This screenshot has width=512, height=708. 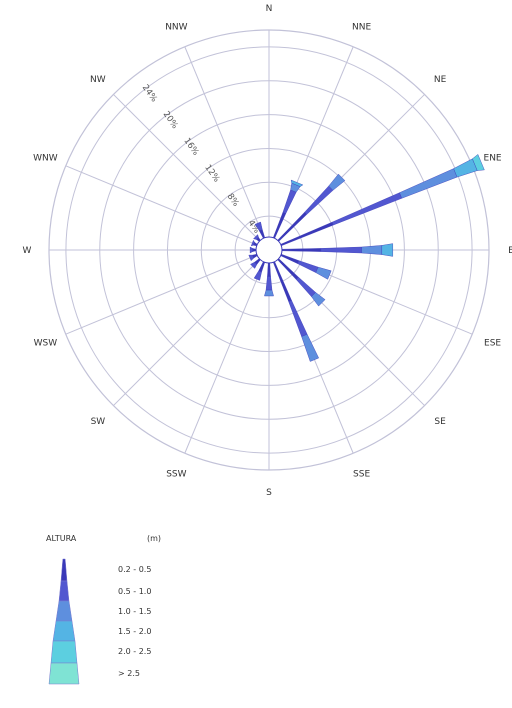 What do you see at coordinates (361, 27) in the screenshot?
I see `direction-label-nne: NNE` at bounding box center [361, 27].